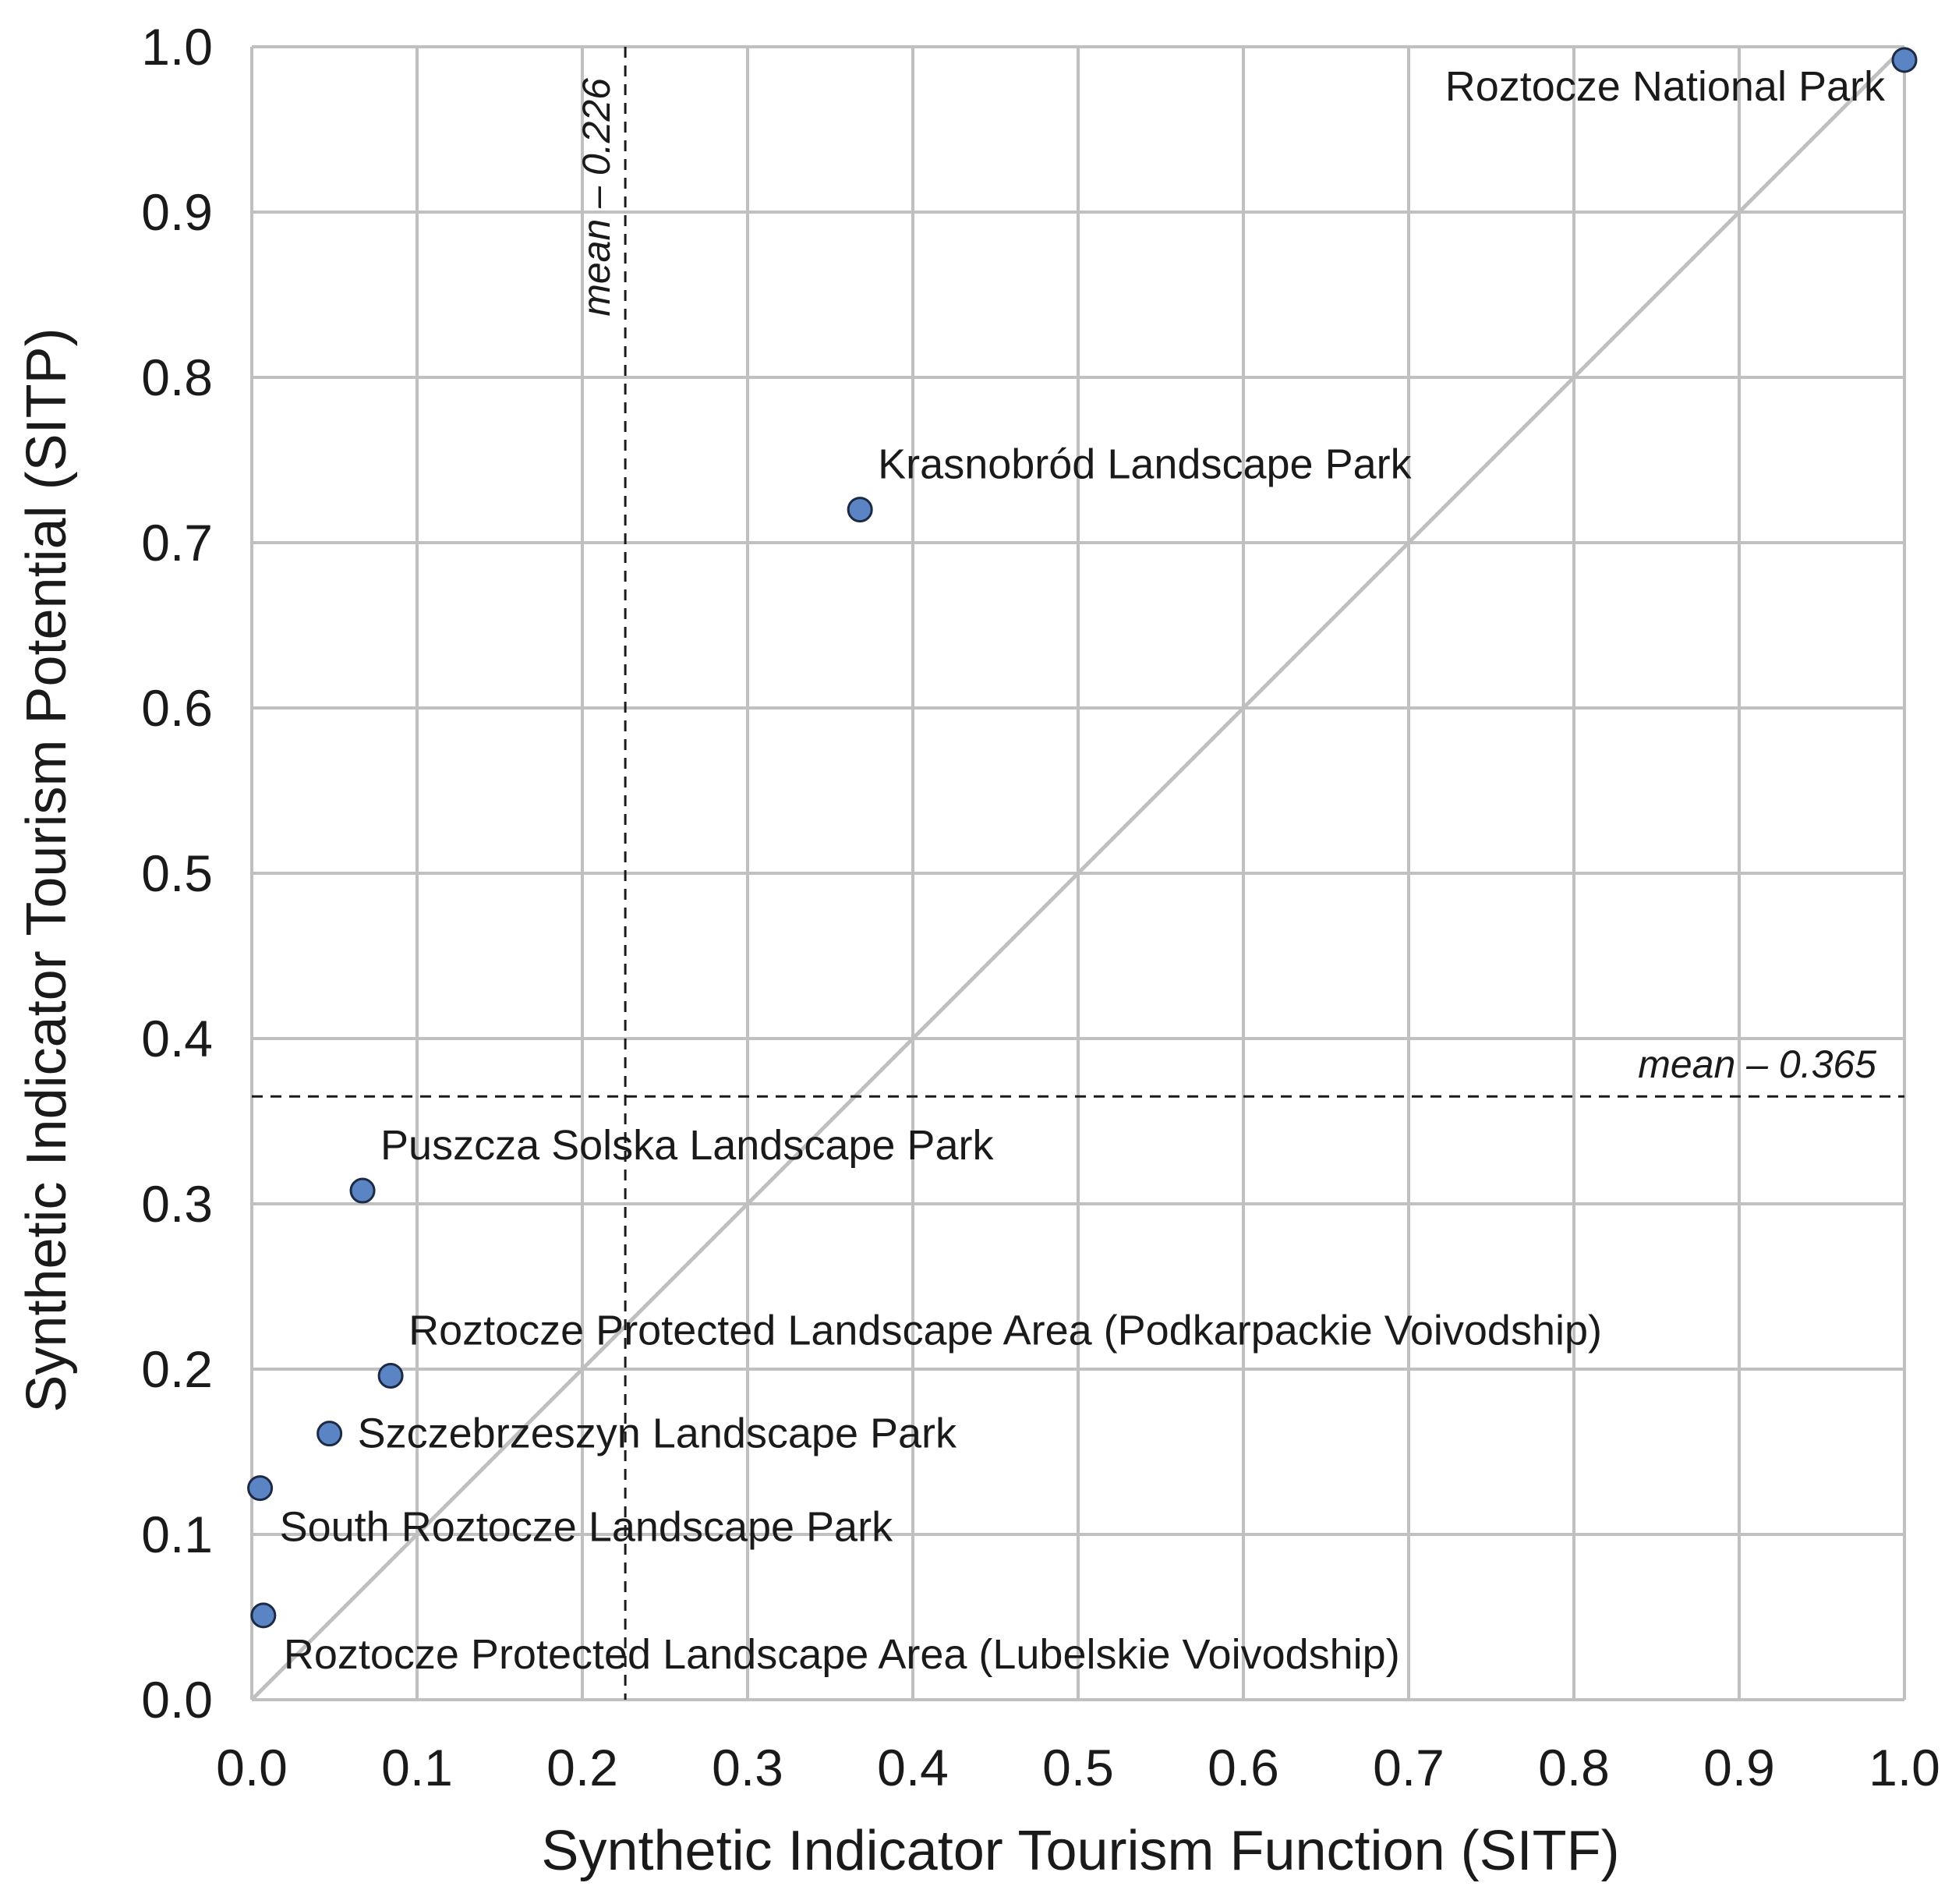  What do you see at coordinates (177, 1534) in the screenshot?
I see `y-tick-label: 0.1` at bounding box center [177, 1534].